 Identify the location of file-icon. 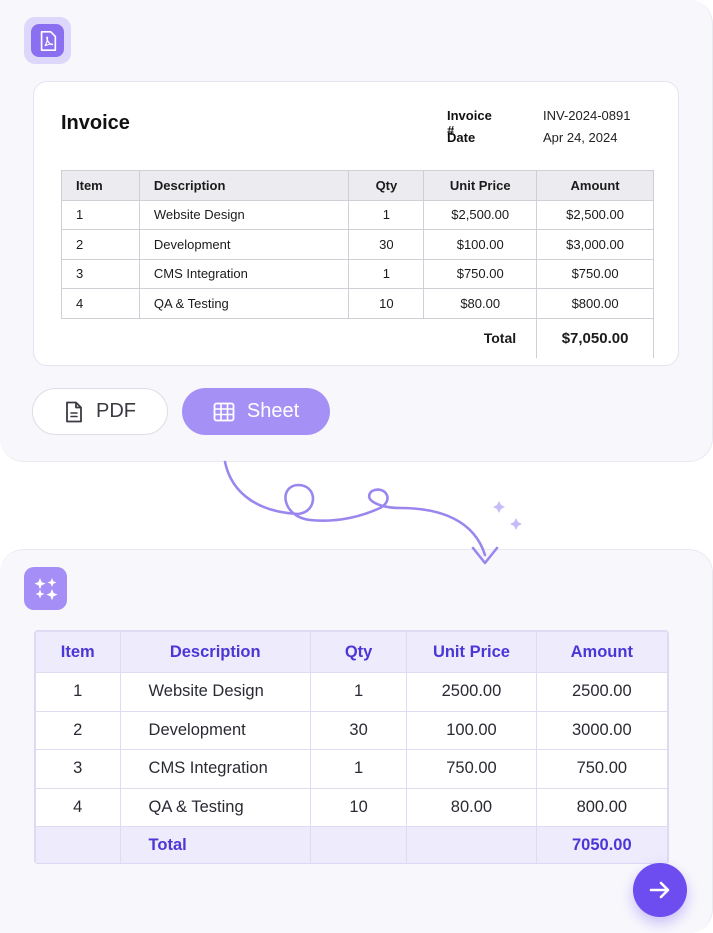
(74, 411).